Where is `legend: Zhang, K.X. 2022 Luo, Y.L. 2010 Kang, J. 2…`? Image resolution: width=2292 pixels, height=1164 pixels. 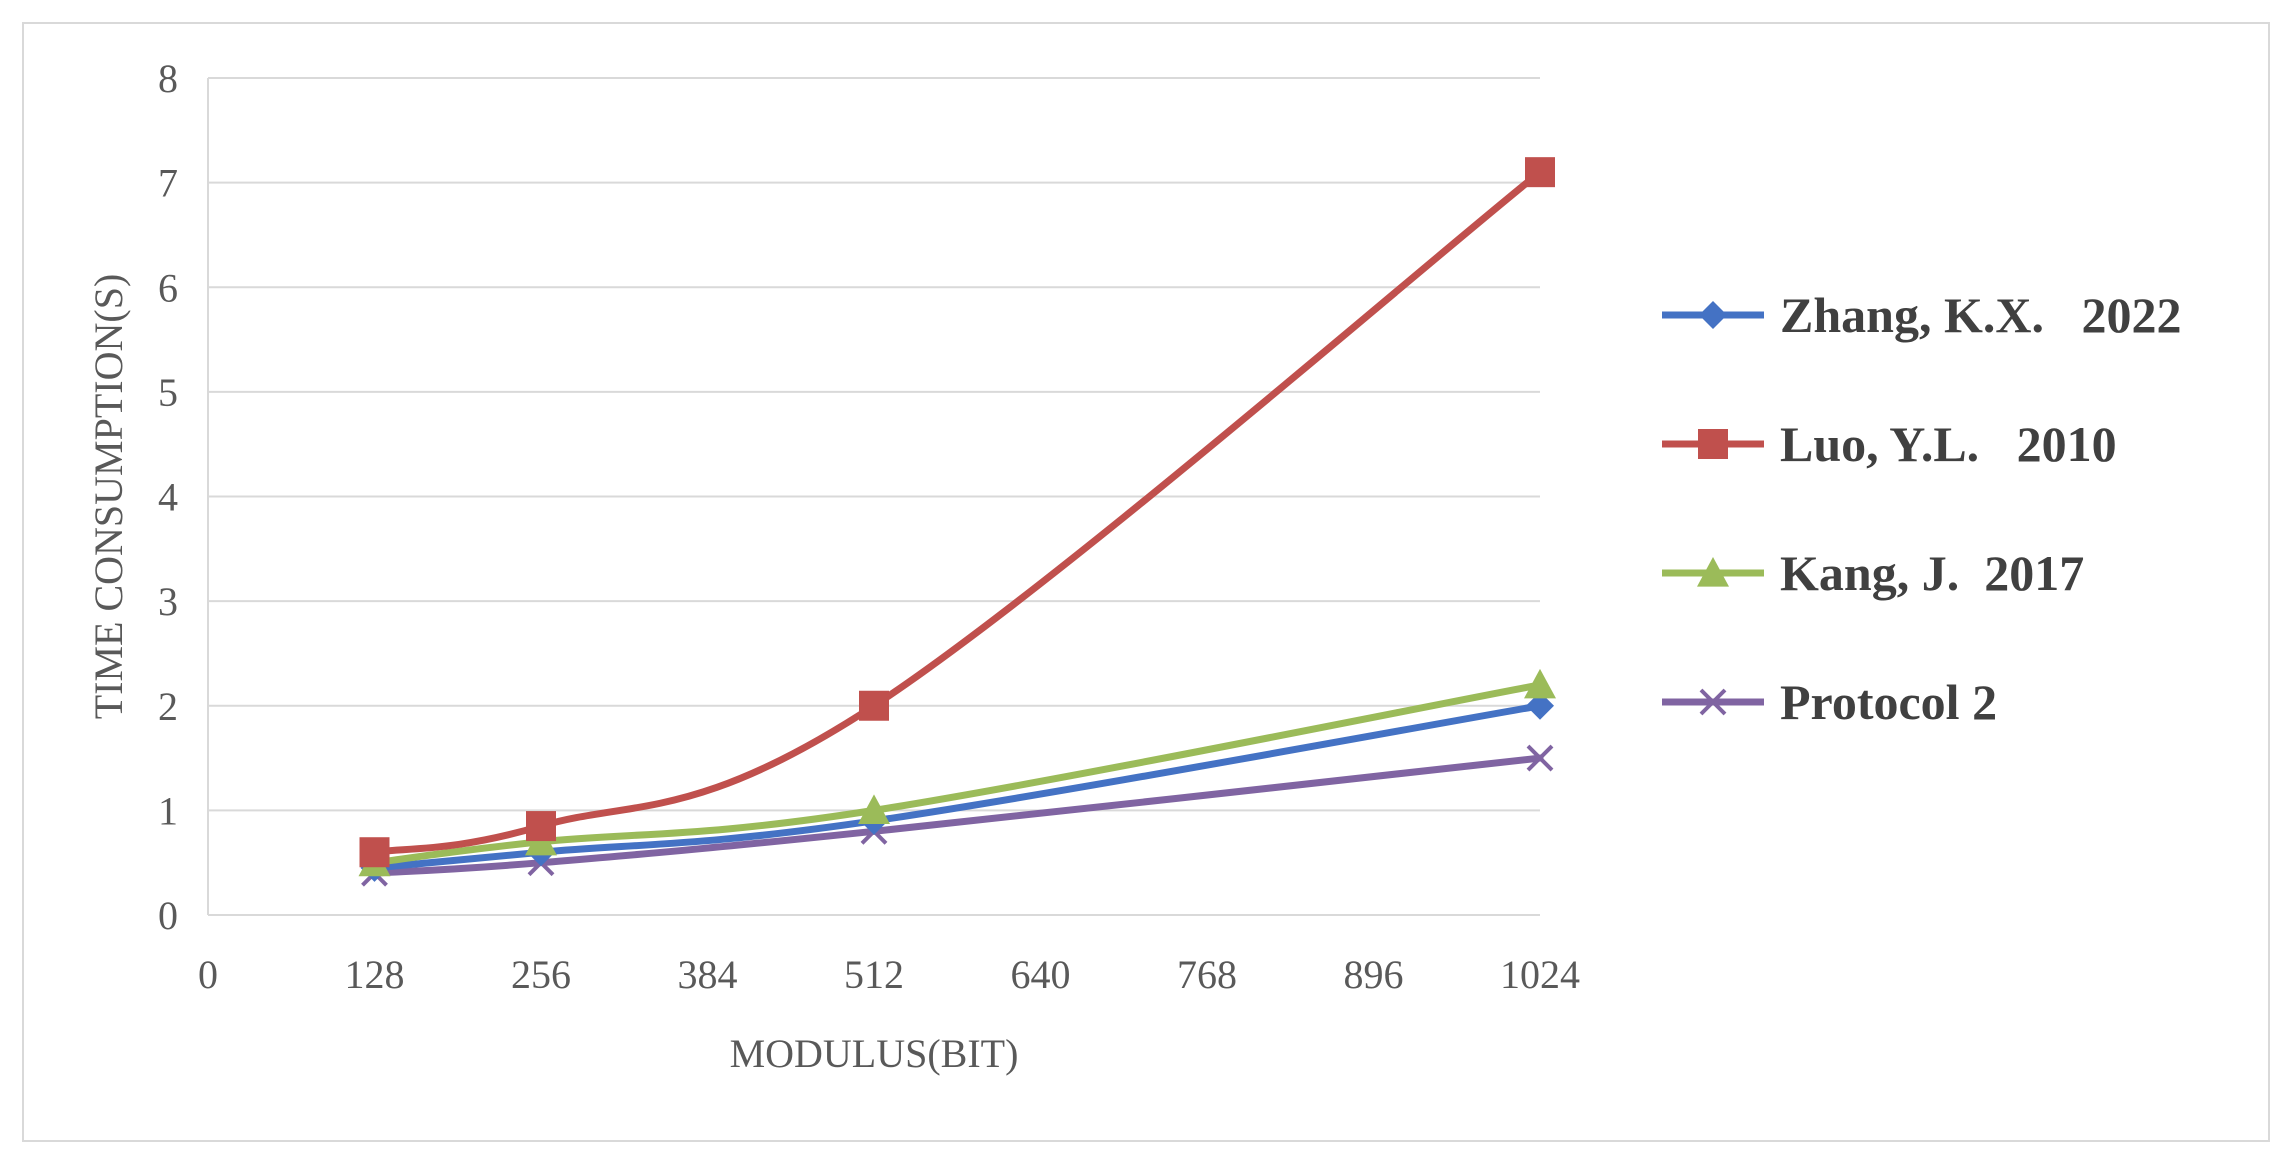
legend: Zhang, K.X. 2022 Luo, Y.L. 2010 Kang, J. 2… is located at coordinates (1921, 508).